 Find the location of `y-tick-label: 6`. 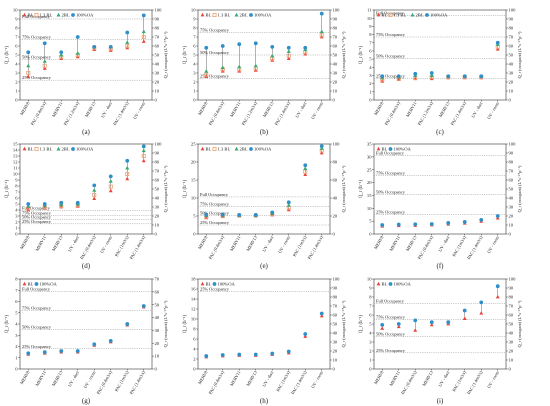

y-tick-label: 6 is located at coordinates (194, 339).